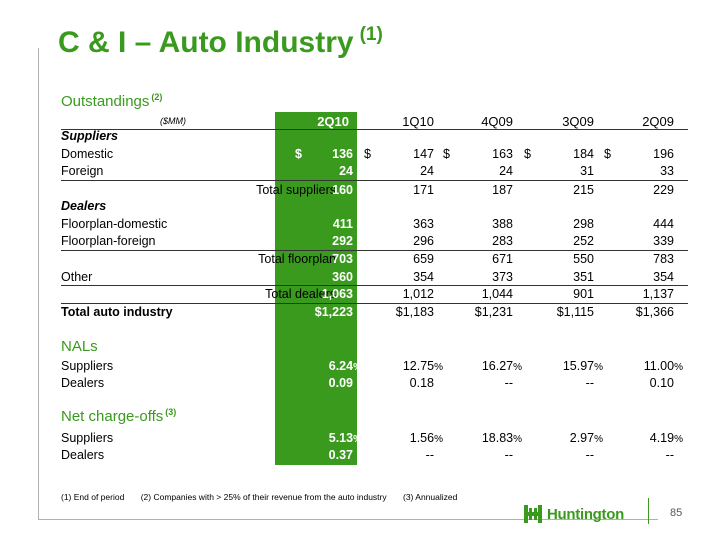 Image resolution: width=720 pixels, height=540 pixels. I want to click on column-header-row: 2Q10 1Q10 4Q09 3Q09 2Q09, so click(374, 122).